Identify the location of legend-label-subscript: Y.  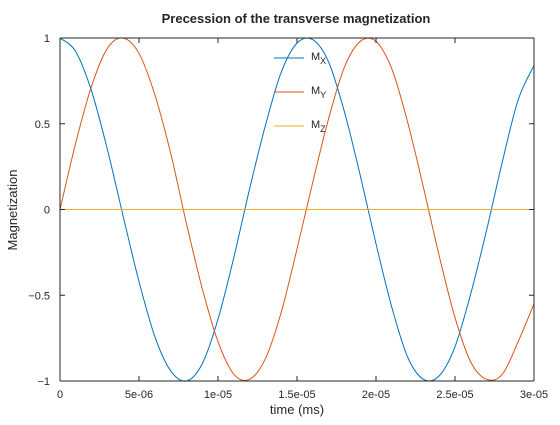
(323, 95).